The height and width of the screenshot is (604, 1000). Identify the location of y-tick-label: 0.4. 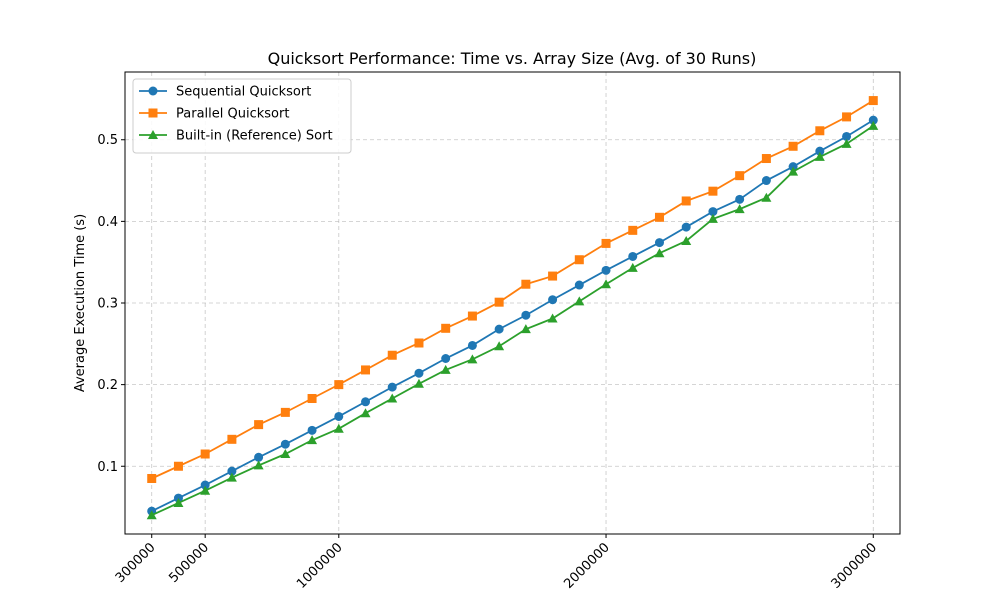
(107, 222).